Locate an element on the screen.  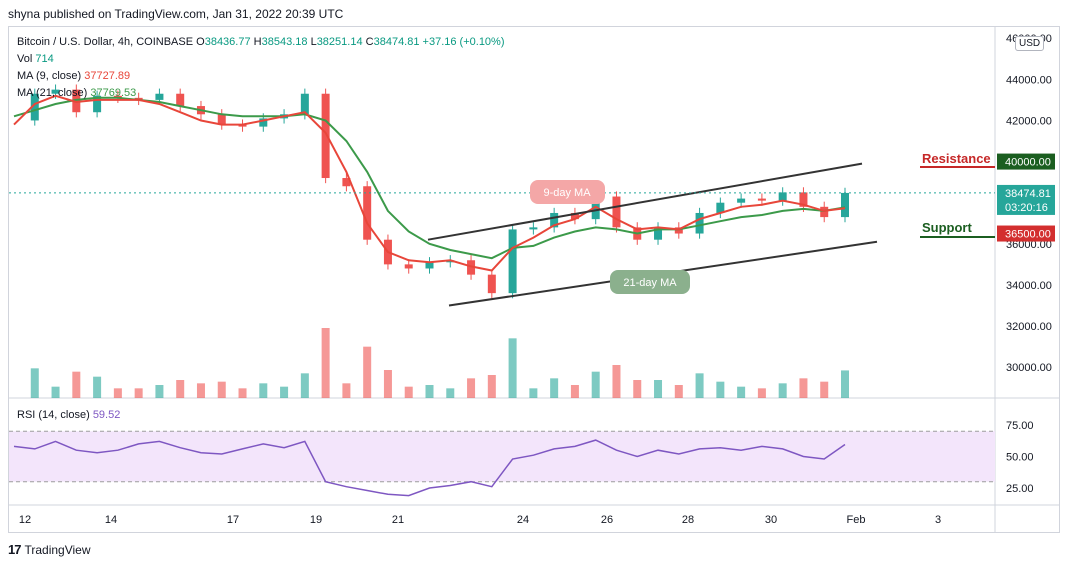
legend-ma9-row: MA (9, close) 37727.89 is located at coordinates (73, 76).